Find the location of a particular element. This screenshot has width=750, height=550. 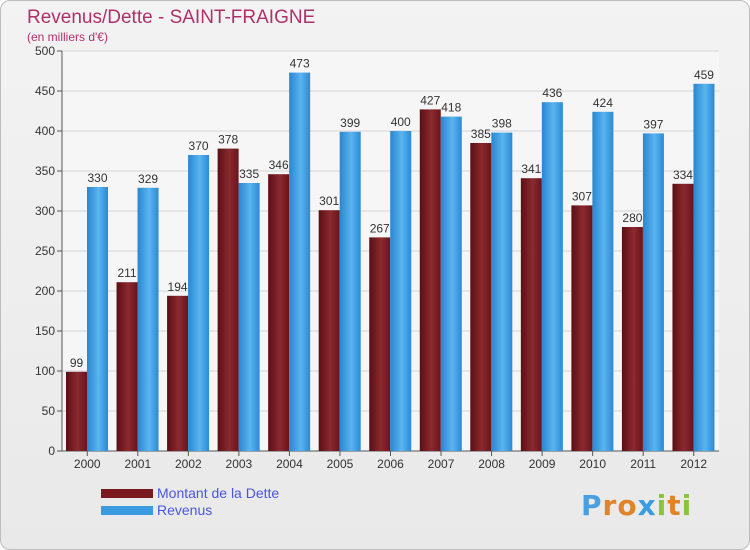

y-tick-label: 100 is located at coordinates (45, 371).